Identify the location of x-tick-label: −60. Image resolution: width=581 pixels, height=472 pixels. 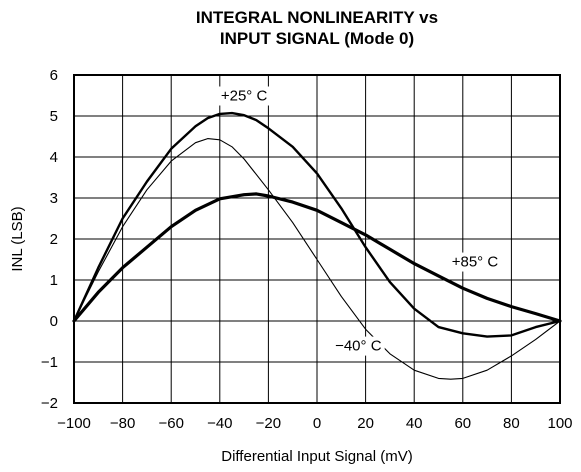
(170, 423).